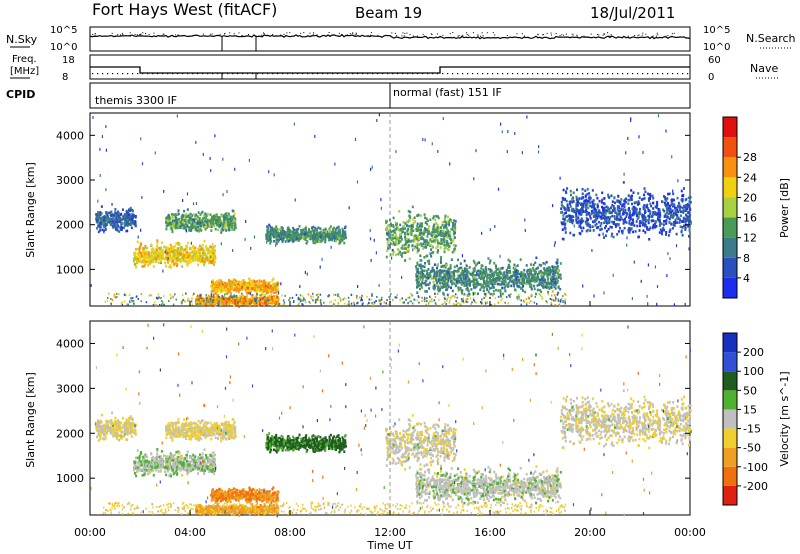 The width and height of the screenshot is (800, 554). I want to click on noise-right-tick-top: 10^5, so click(716, 30).